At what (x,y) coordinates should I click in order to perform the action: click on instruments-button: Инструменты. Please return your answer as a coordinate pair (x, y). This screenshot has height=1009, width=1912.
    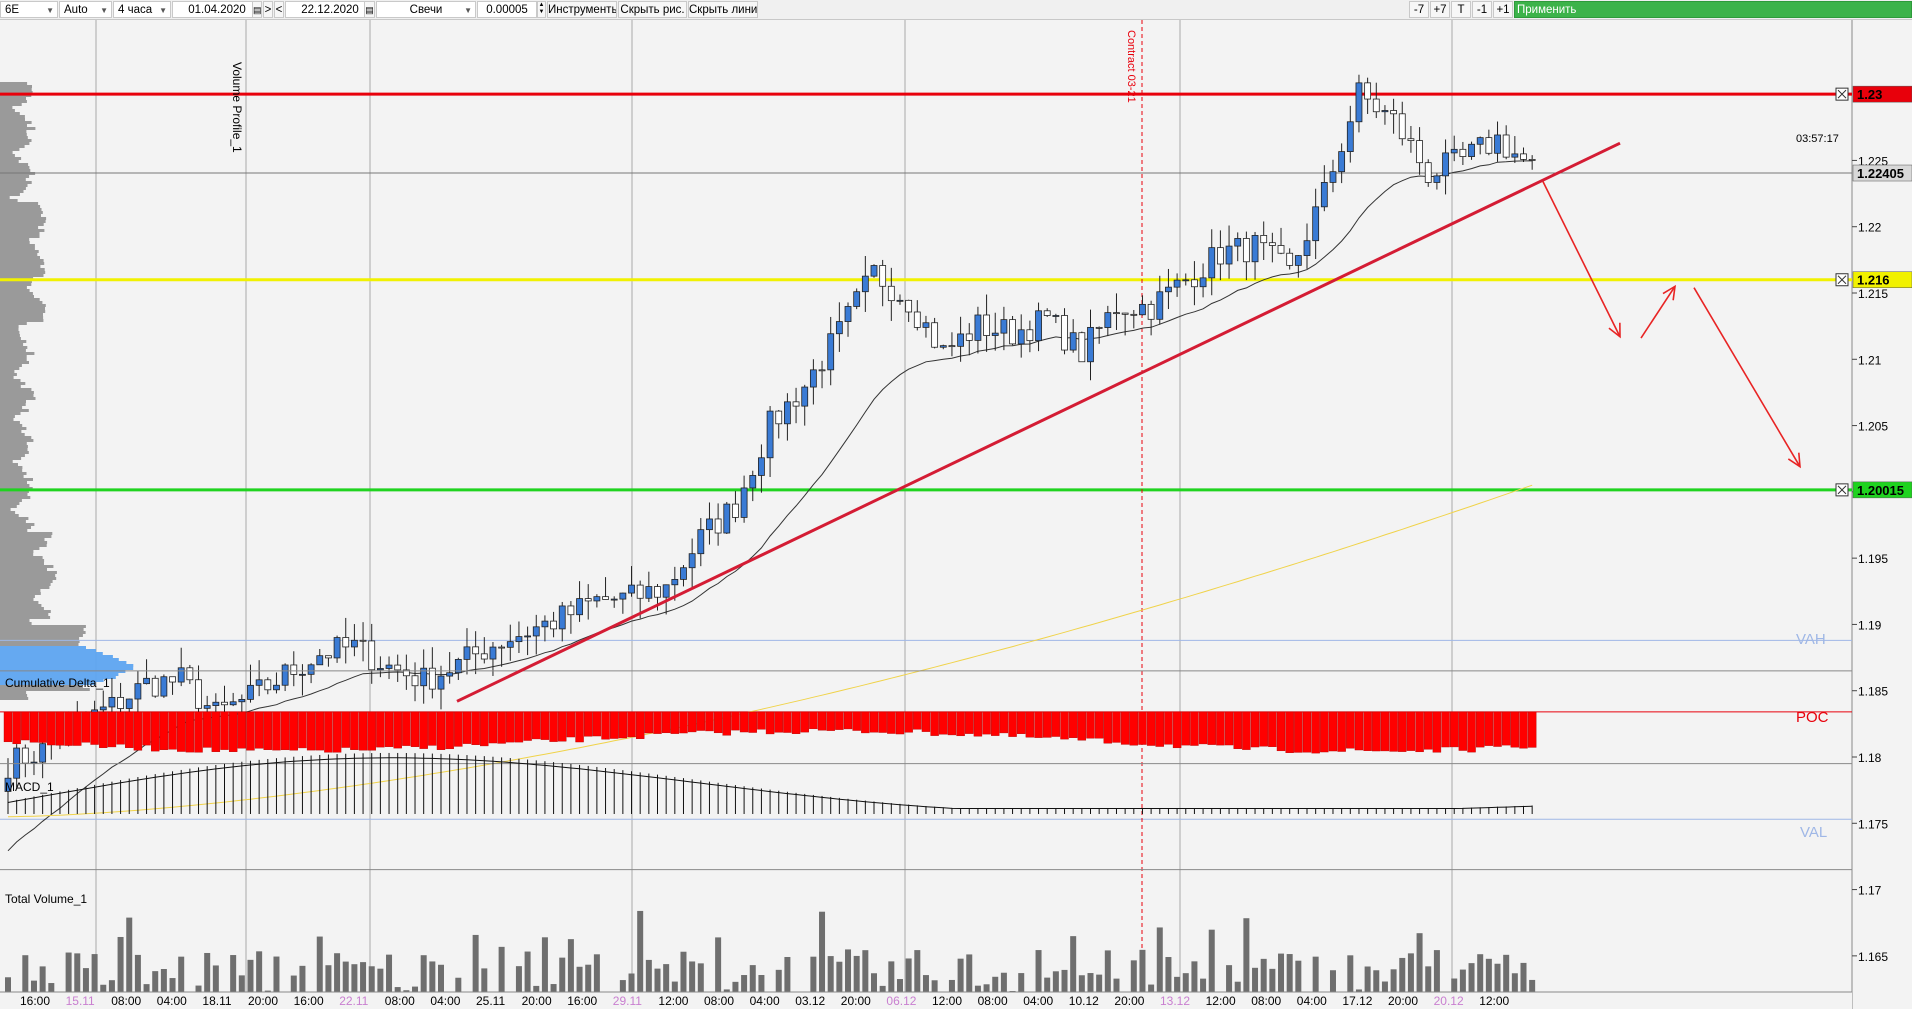
    Looking at the image, I should click on (582, 9).